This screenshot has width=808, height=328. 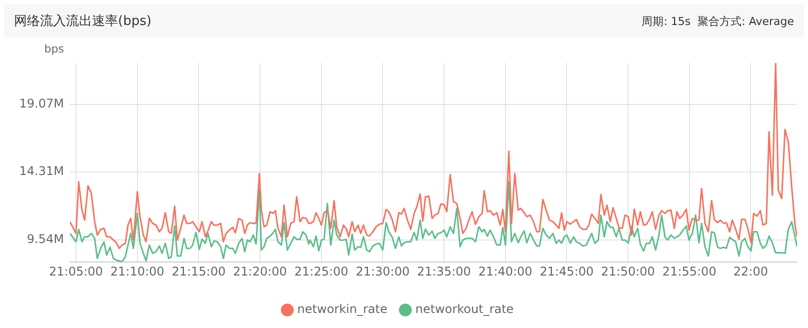 I want to click on text: 周期: 15s 聚合方式: Average, so click(x=718, y=21).